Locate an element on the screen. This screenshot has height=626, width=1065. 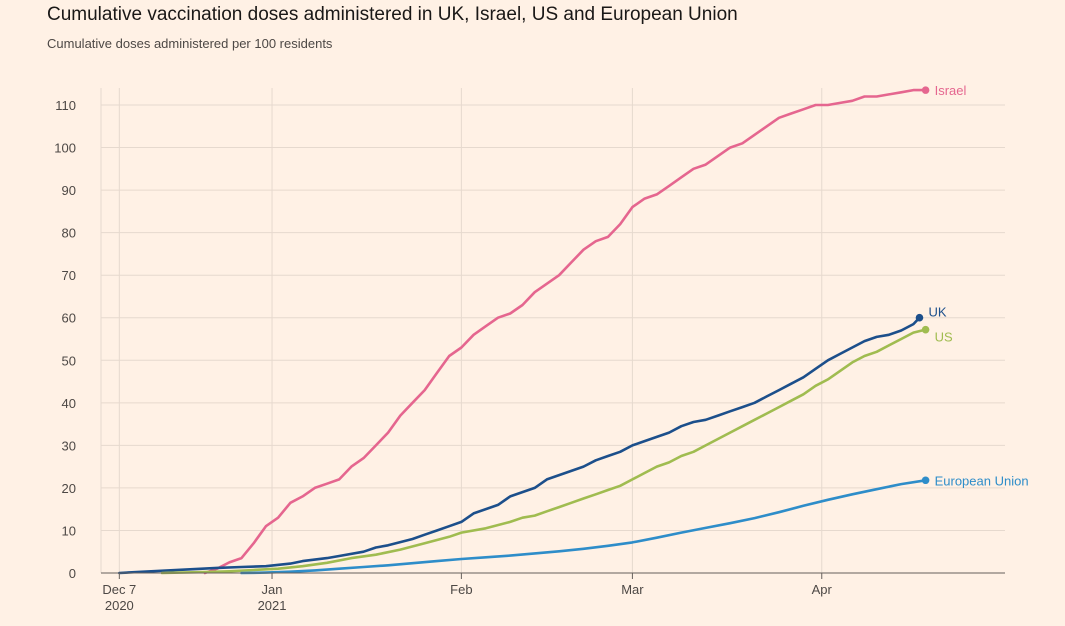
y-tick-label: 110 is located at coordinates (65, 105).